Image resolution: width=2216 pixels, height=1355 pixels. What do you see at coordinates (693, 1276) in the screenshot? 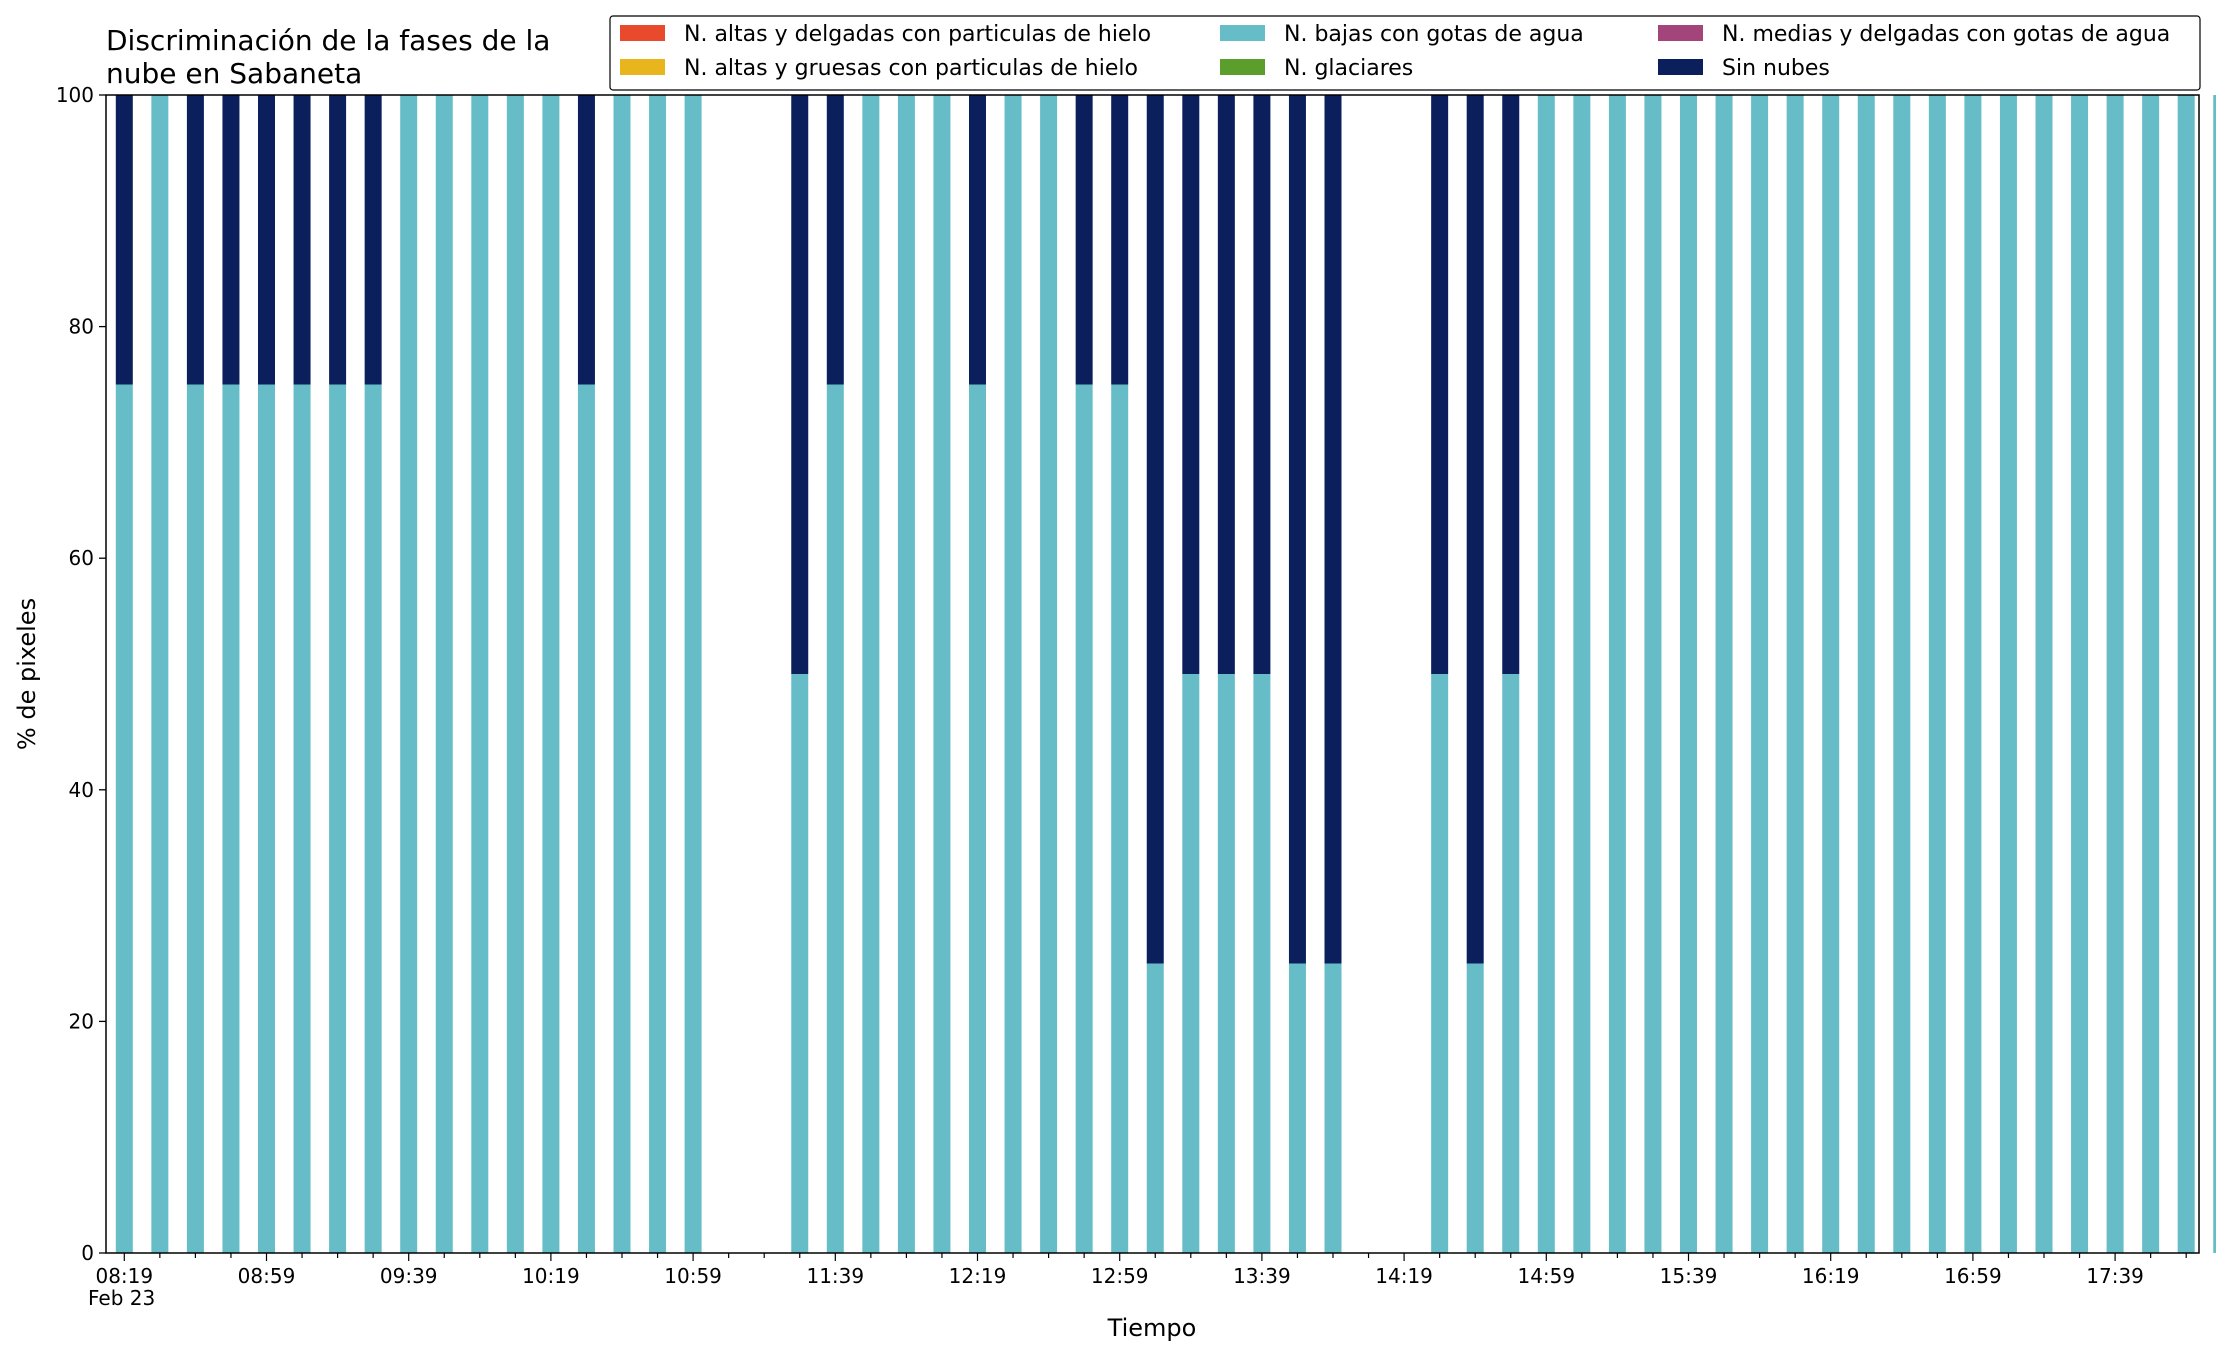
I see `x-tick-label-4: 10:59` at bounding box center [693, 1276].